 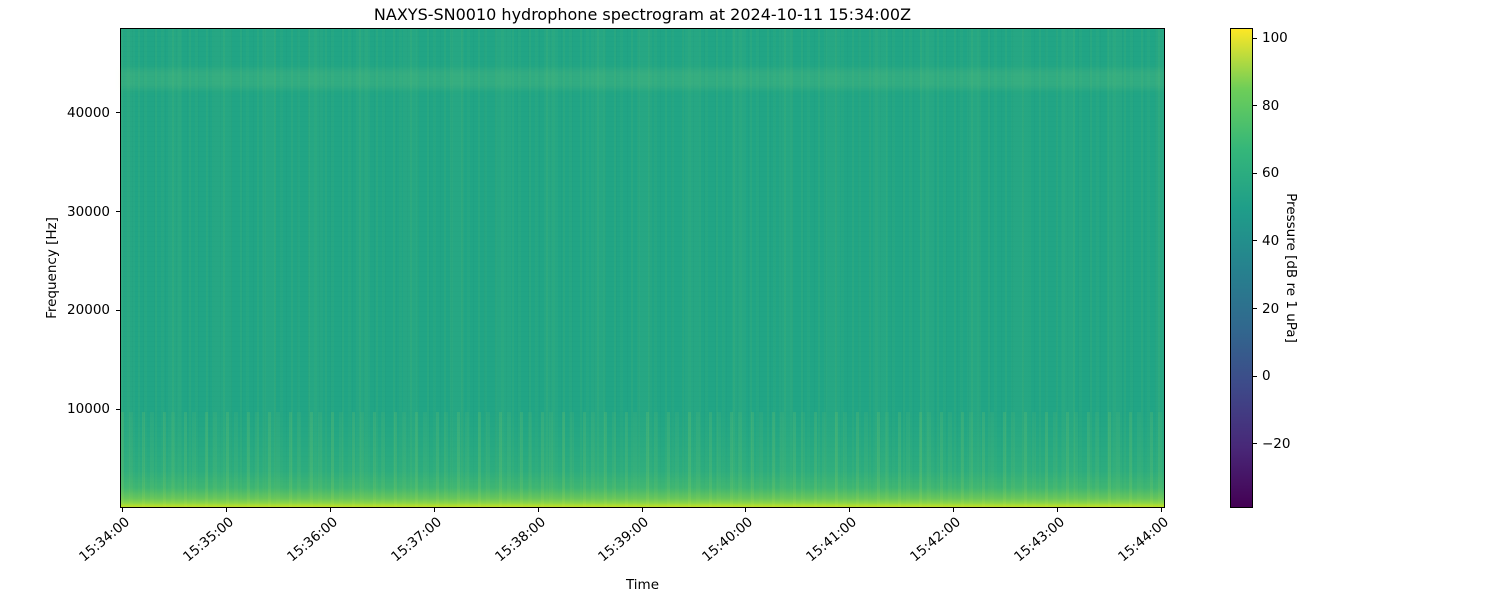 What do you see at coordinates (728, 540) in the screenshot?
I see `x-tick-label: 15:40:00` at bounding box center [728, 540].